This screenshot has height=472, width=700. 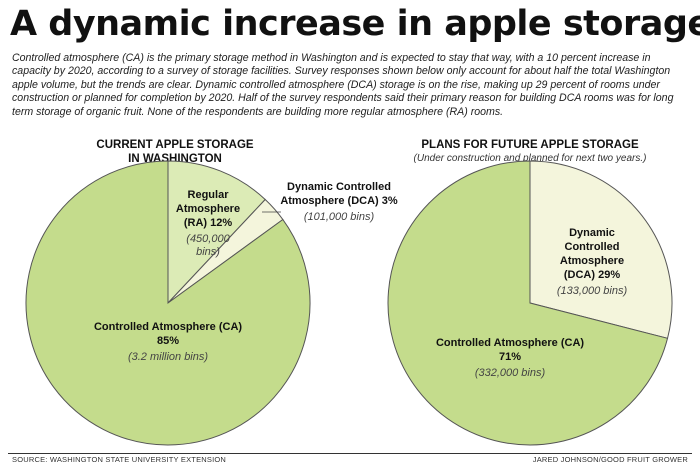 I want to click on pie-slice-dca, so click(x=601, y=249).